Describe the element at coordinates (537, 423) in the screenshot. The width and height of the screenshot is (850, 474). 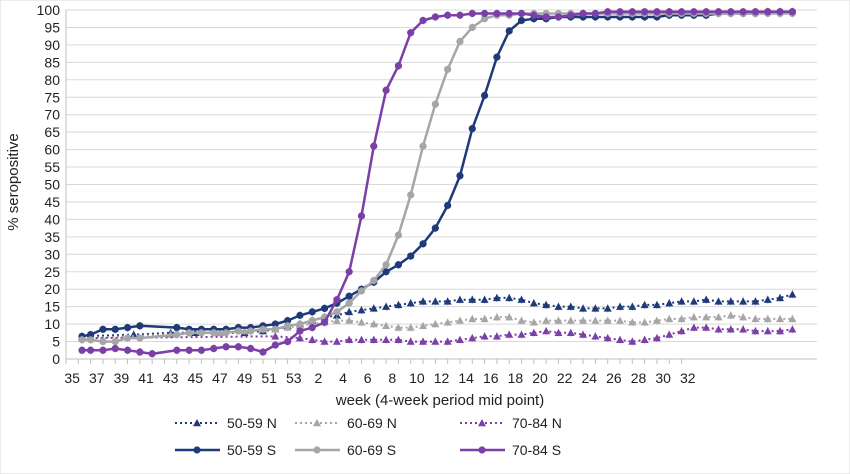
I see `legend-label: 70-84 N` at that location.